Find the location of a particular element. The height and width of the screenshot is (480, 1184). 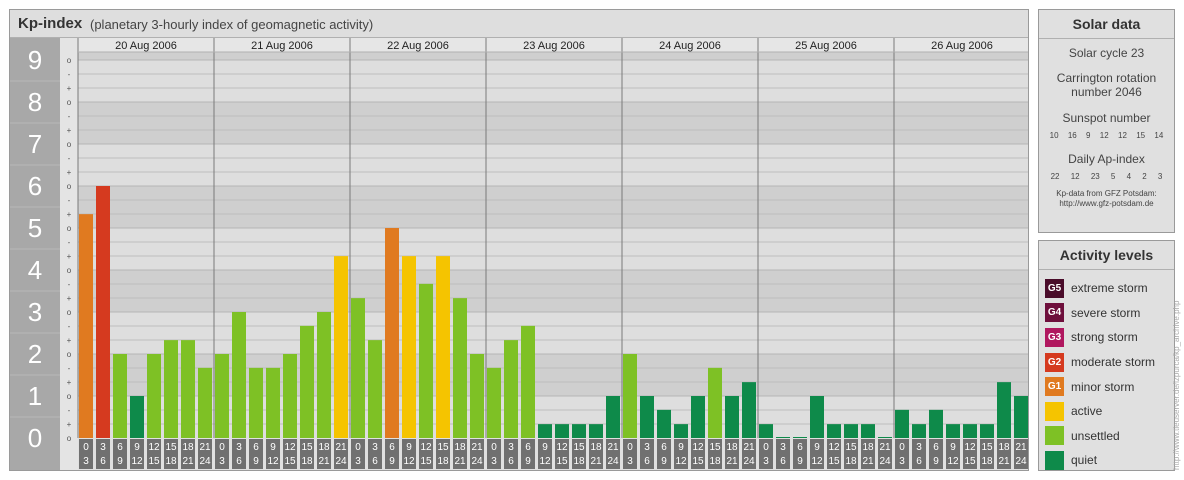

ap-values: 22 12 23 5 4 2 3 is located at coordinates (1106, 176).